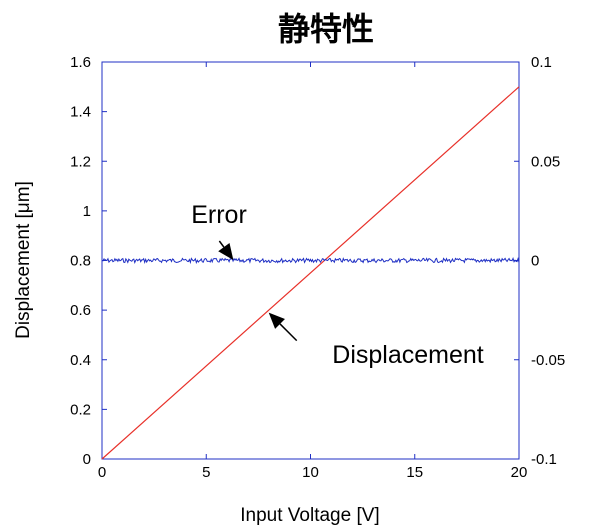 Image resolution: width=612 pixels, height=526 pixels. What do you see at coordinates (80, 62) in the screenshot?
I see `y-tick-label: 1.6` at bounding box center [80, 62].